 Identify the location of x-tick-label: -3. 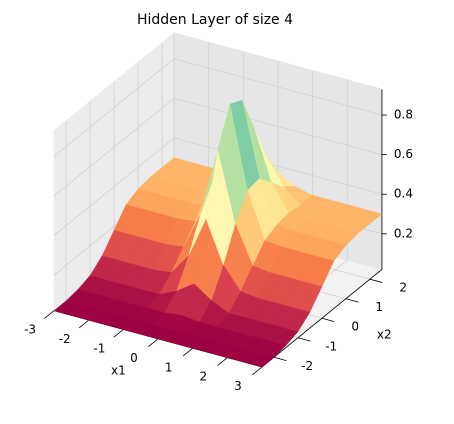
(30, 330).